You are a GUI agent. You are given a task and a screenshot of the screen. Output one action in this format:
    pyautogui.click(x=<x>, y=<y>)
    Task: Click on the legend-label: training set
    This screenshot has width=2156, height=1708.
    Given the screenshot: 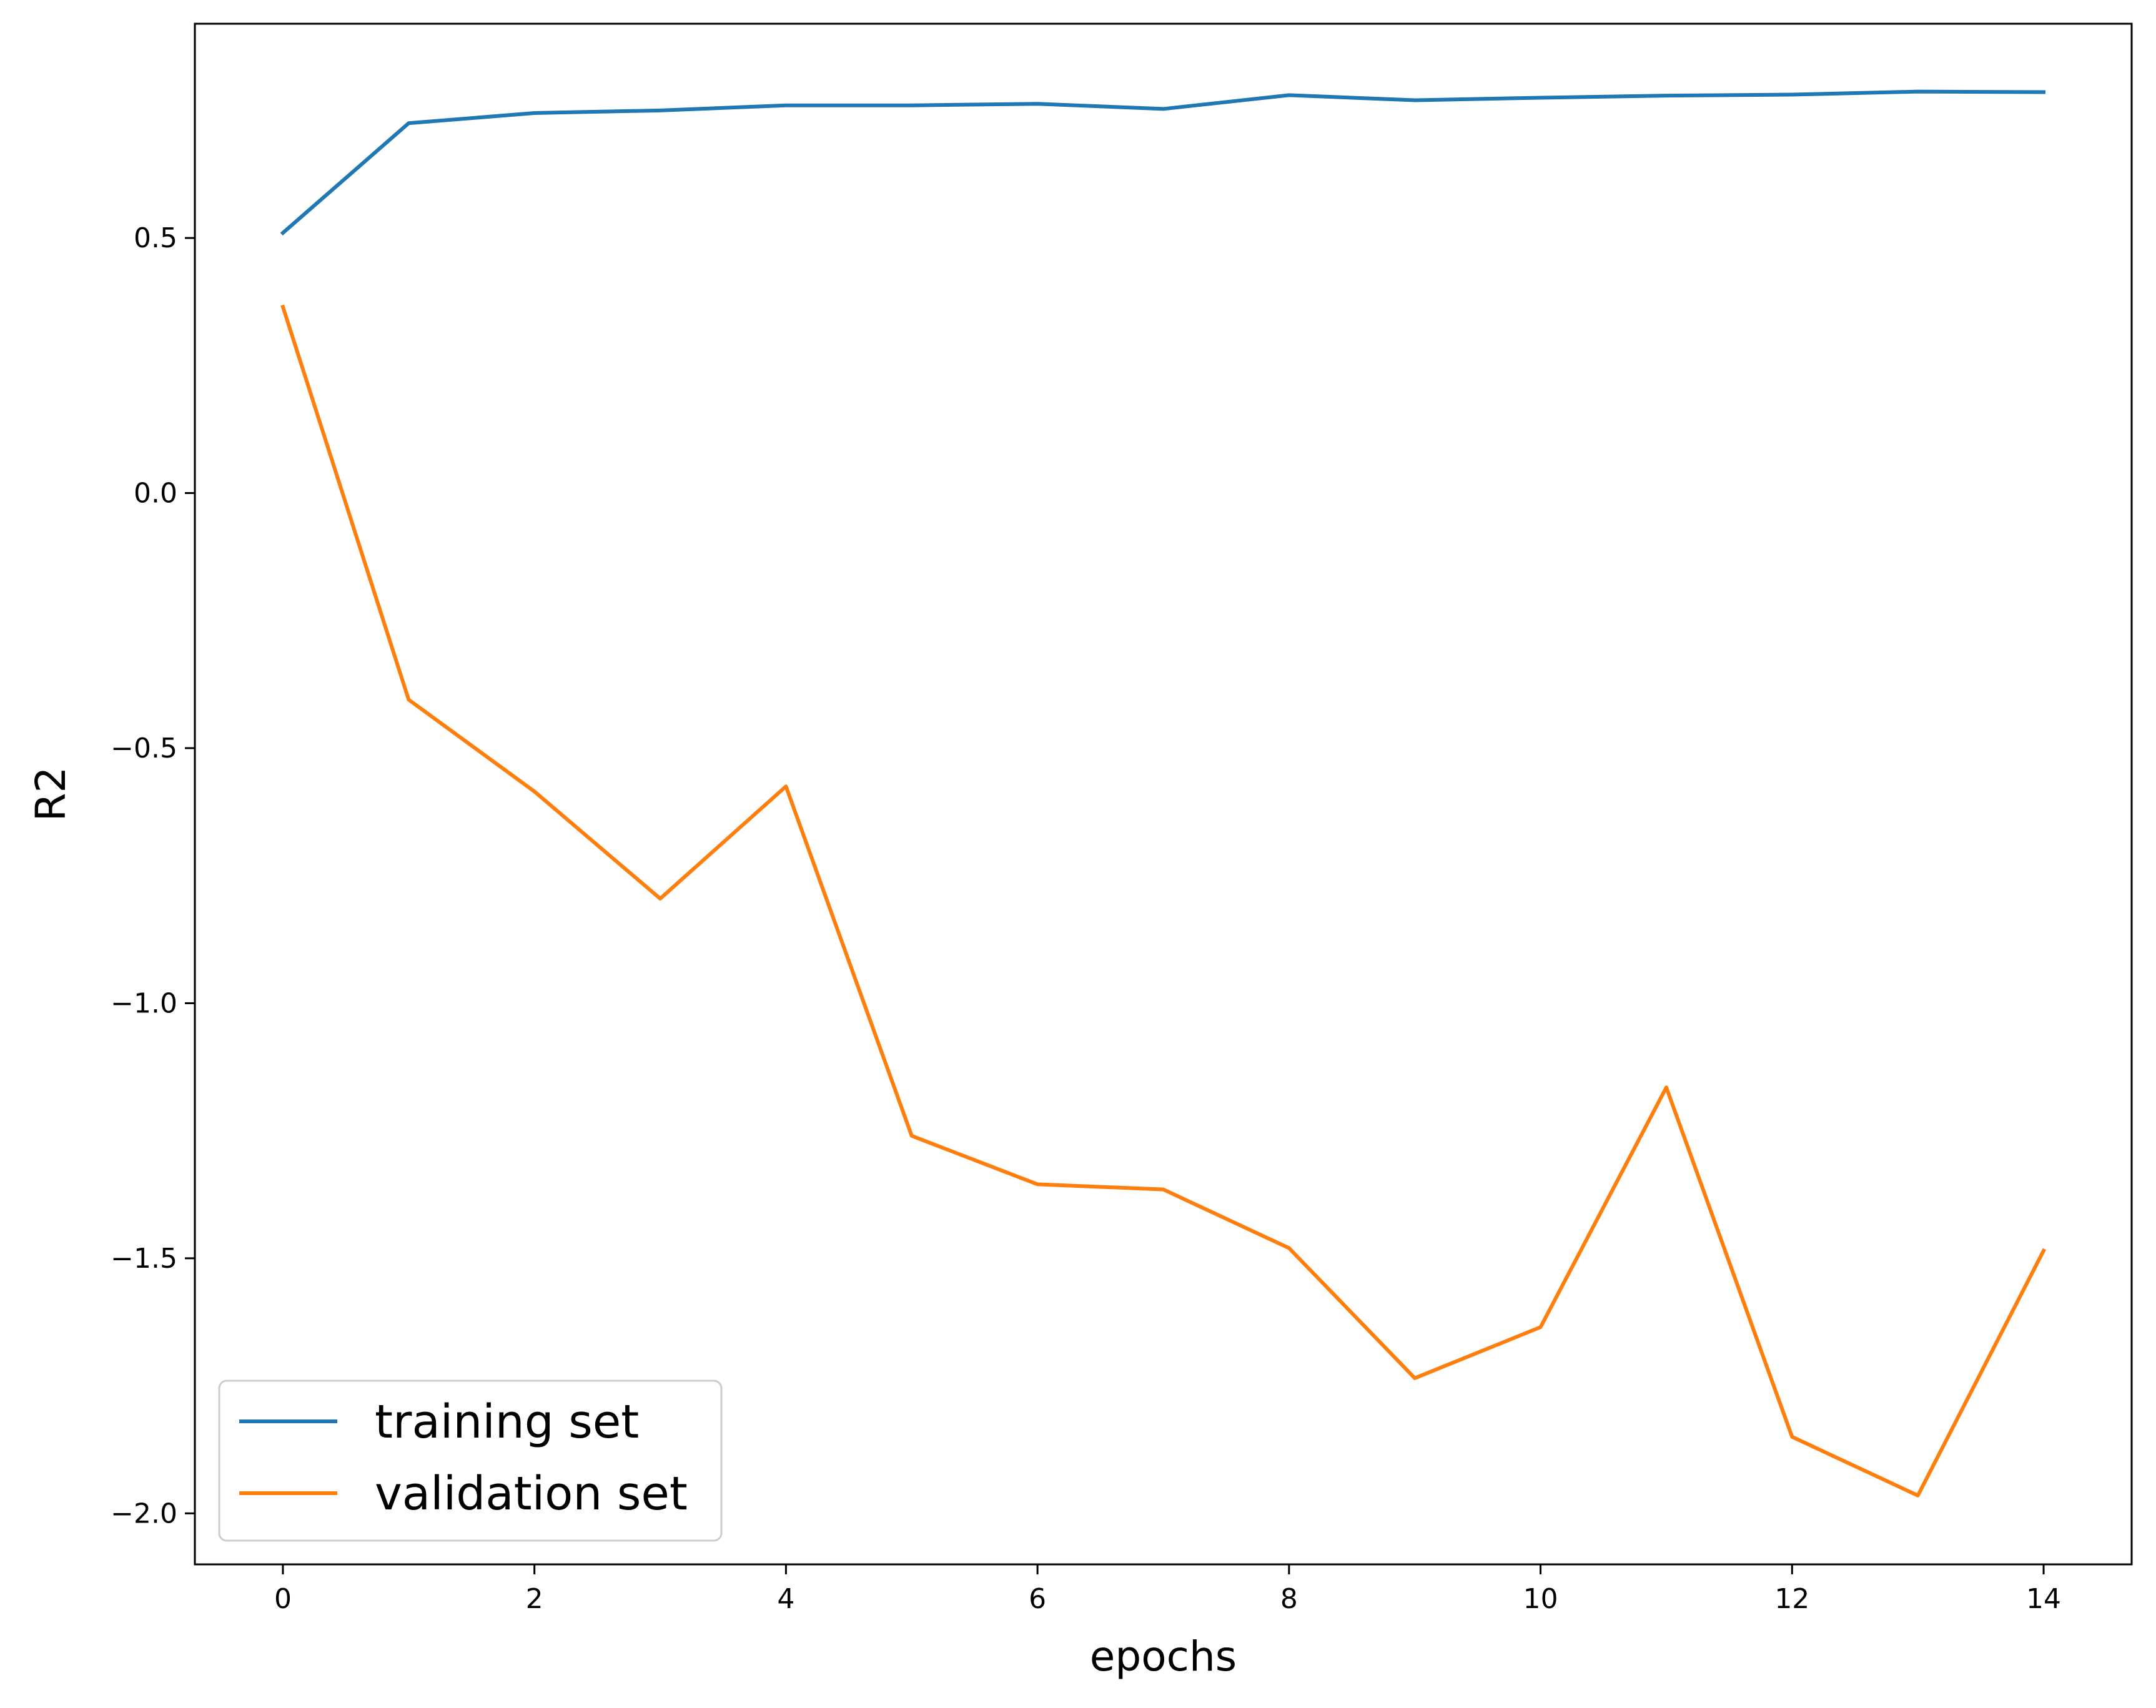 What is the action you would take?
    pyautogui.click(x=507, y=1422)
    